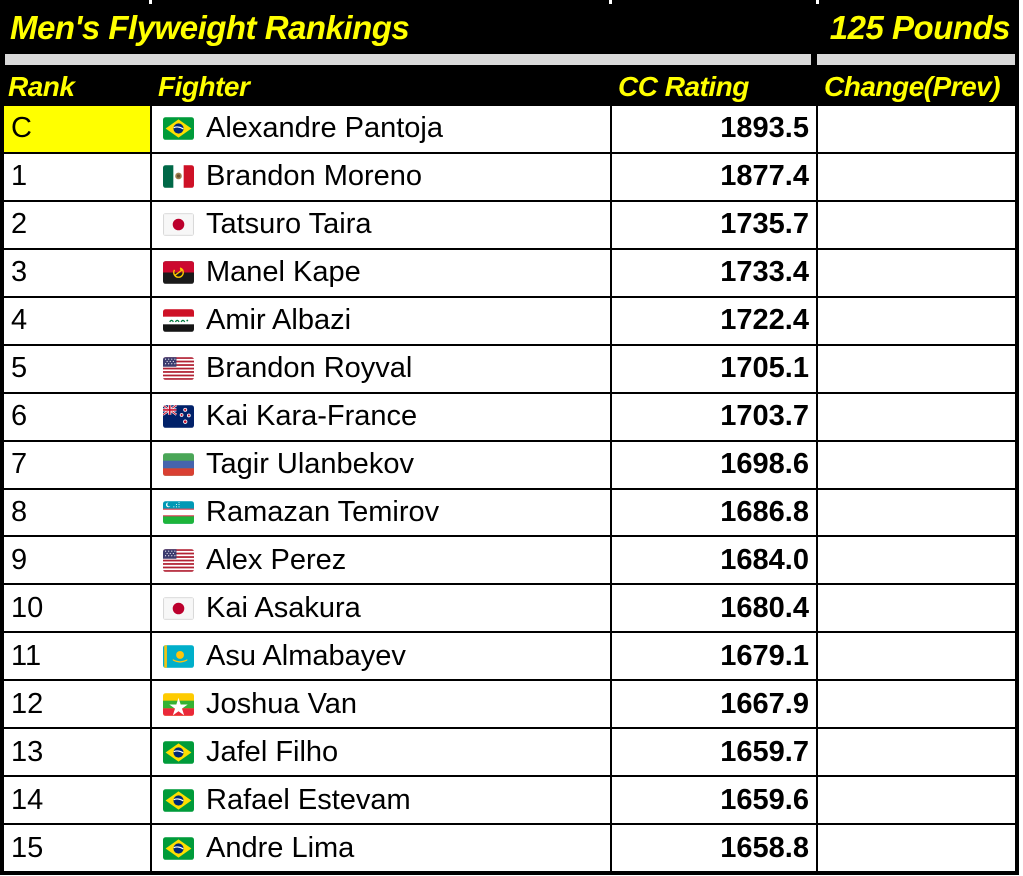 This screenshot has width=1023, height=876. What do you see at coordinates (509, 321) in the screenshot?
I see `table-row: 4 Amir Albazi 1722.4` at bounding box center [509, 321].